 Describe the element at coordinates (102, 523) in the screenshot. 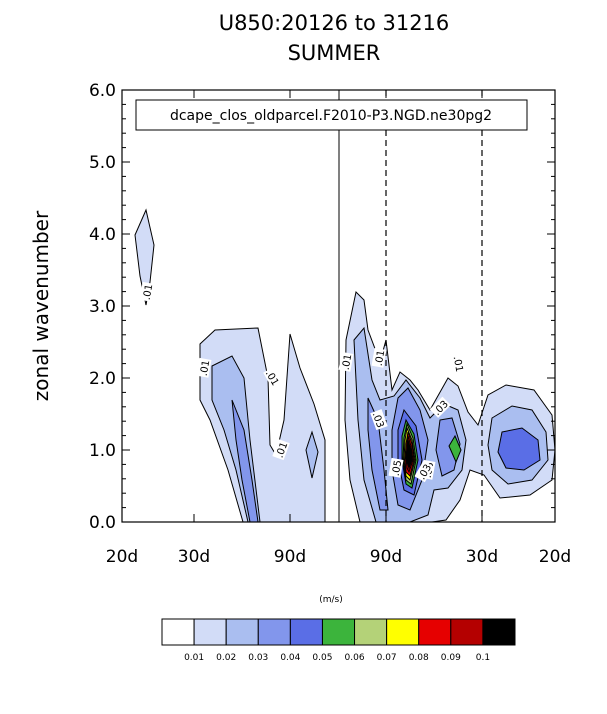

I see `y-tick-label: 0.0` at that location.